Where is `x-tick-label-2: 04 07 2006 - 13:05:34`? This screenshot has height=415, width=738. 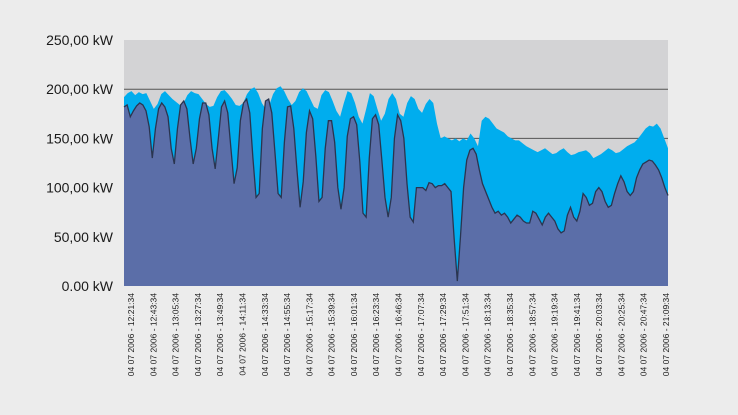
x-tick-label-2: 04 07 2006 - 13:05:34 is located at coordinates (176, 334).